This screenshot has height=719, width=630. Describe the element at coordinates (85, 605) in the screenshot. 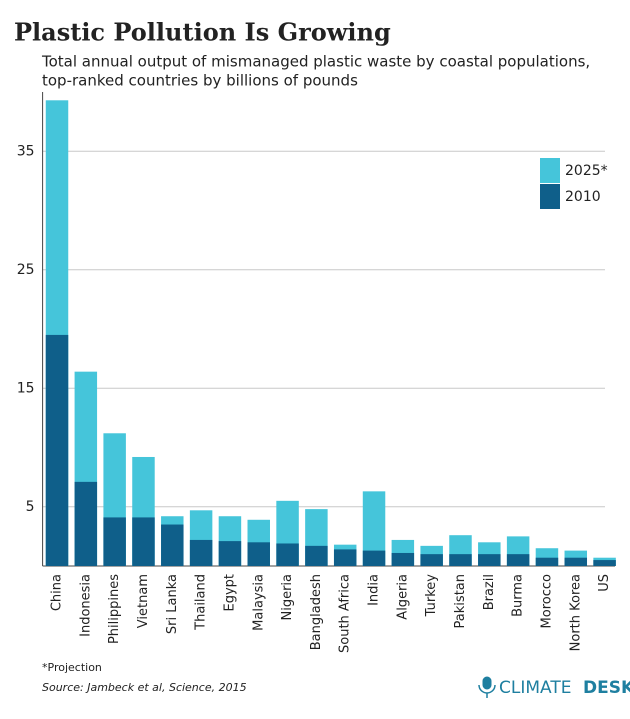

I see `x-tick-label: Indonesia` at that location.